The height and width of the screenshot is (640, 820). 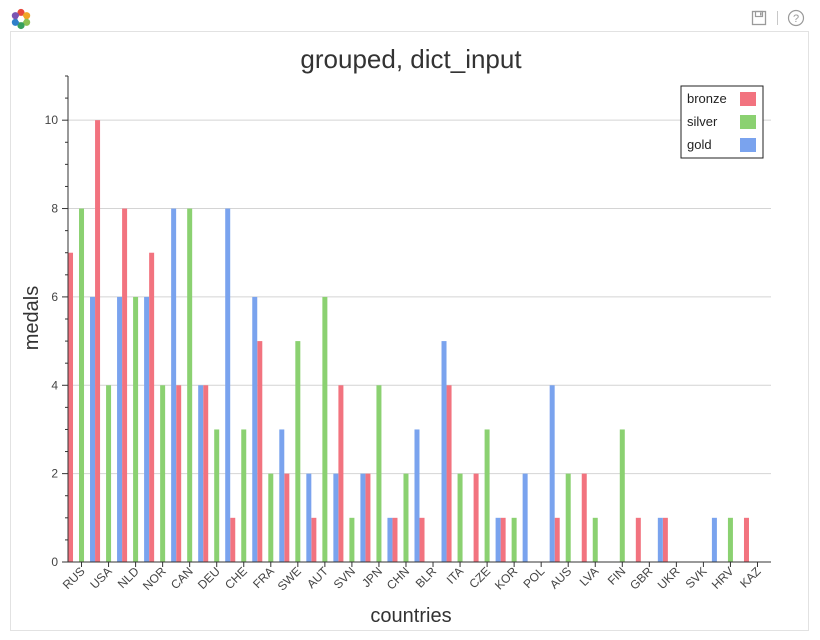 I want to click on y-tick-label: 8, so click(x=54, y=209).